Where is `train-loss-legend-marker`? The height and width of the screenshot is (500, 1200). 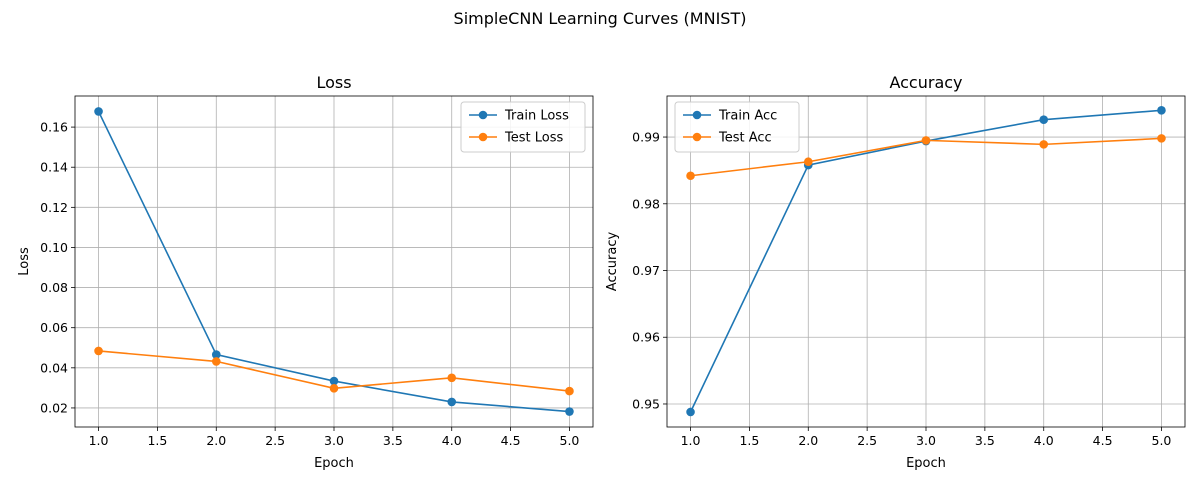
train-loss-legend-marker is located at coordinates (483, 115).